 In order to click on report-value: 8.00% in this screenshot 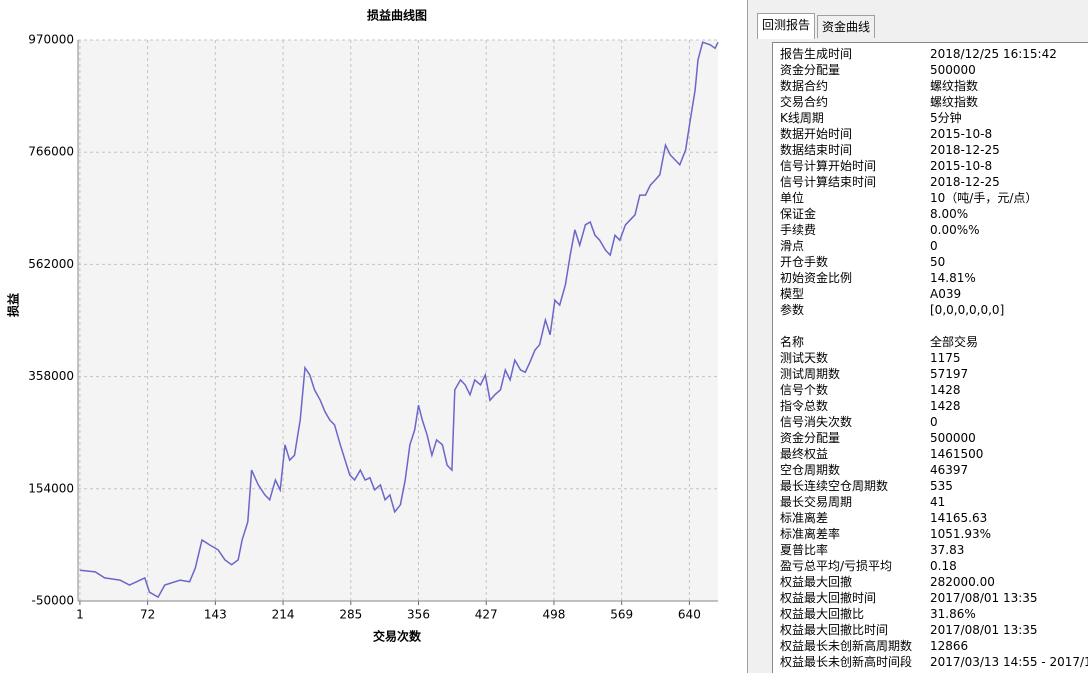, I will do `click(949, 214)`.